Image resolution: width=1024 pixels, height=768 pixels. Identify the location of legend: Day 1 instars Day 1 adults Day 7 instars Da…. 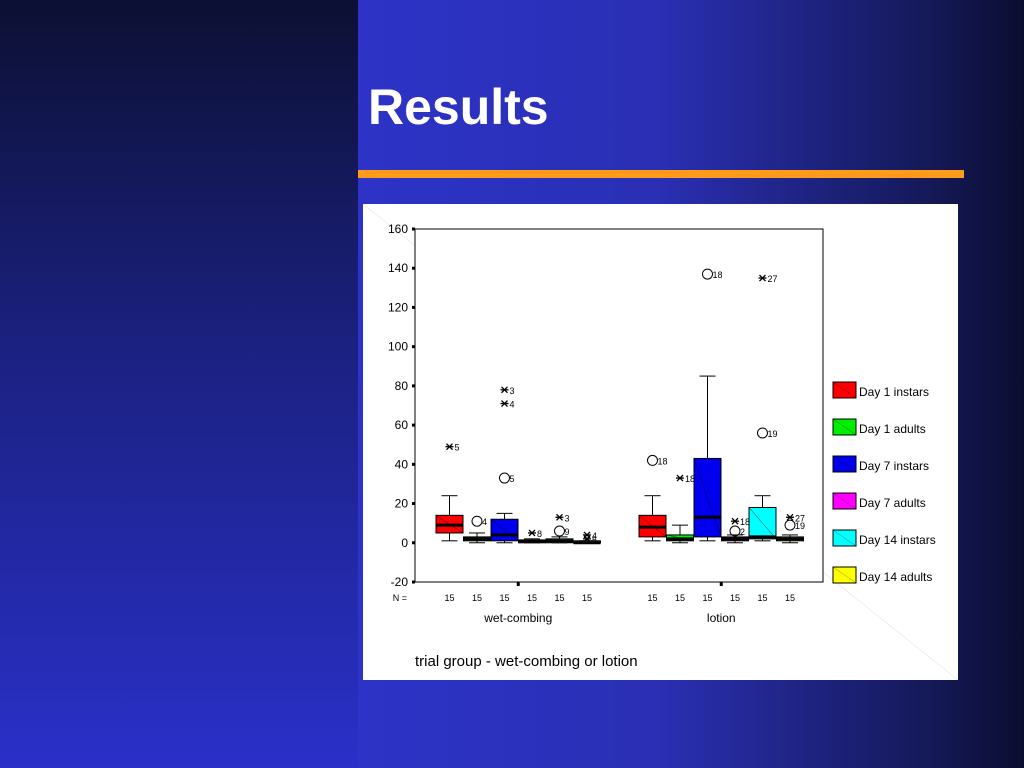
(884, 482).